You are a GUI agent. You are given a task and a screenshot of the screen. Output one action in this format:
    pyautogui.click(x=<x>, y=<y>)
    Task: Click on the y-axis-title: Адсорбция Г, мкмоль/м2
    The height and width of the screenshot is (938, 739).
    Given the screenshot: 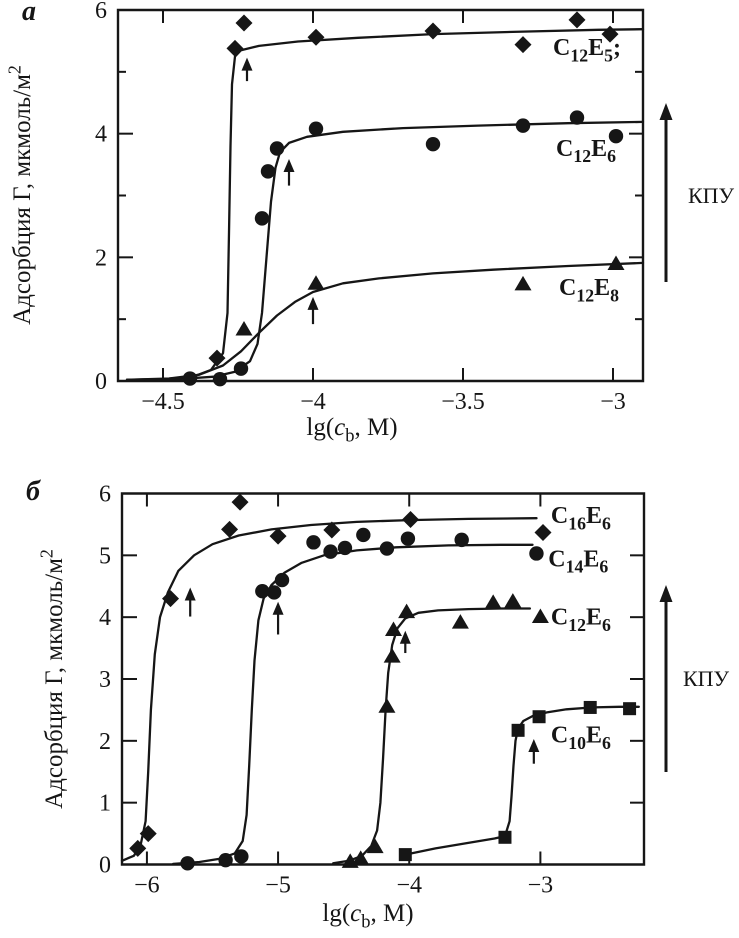 What is the action you would take?
    pyautogui.click(x=21, y=195)
    